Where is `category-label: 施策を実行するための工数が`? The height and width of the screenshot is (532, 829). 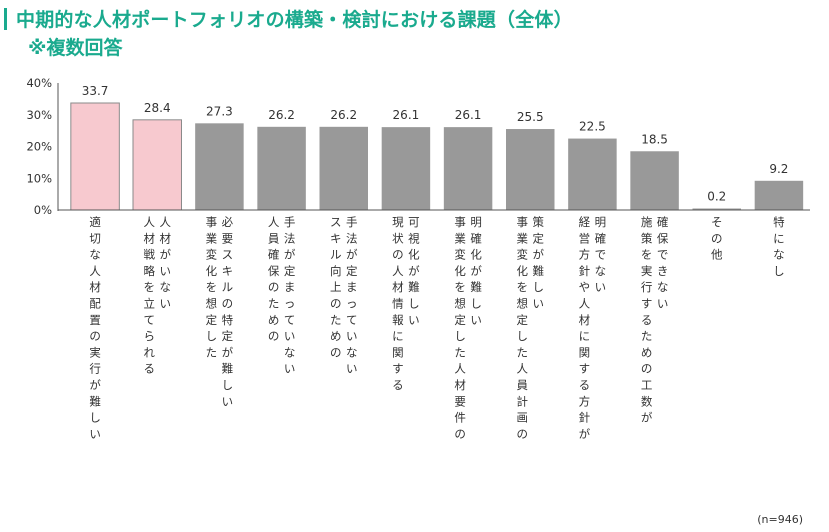 category-label: 施策を実行するための工数が is located at coordinates (647, 320).